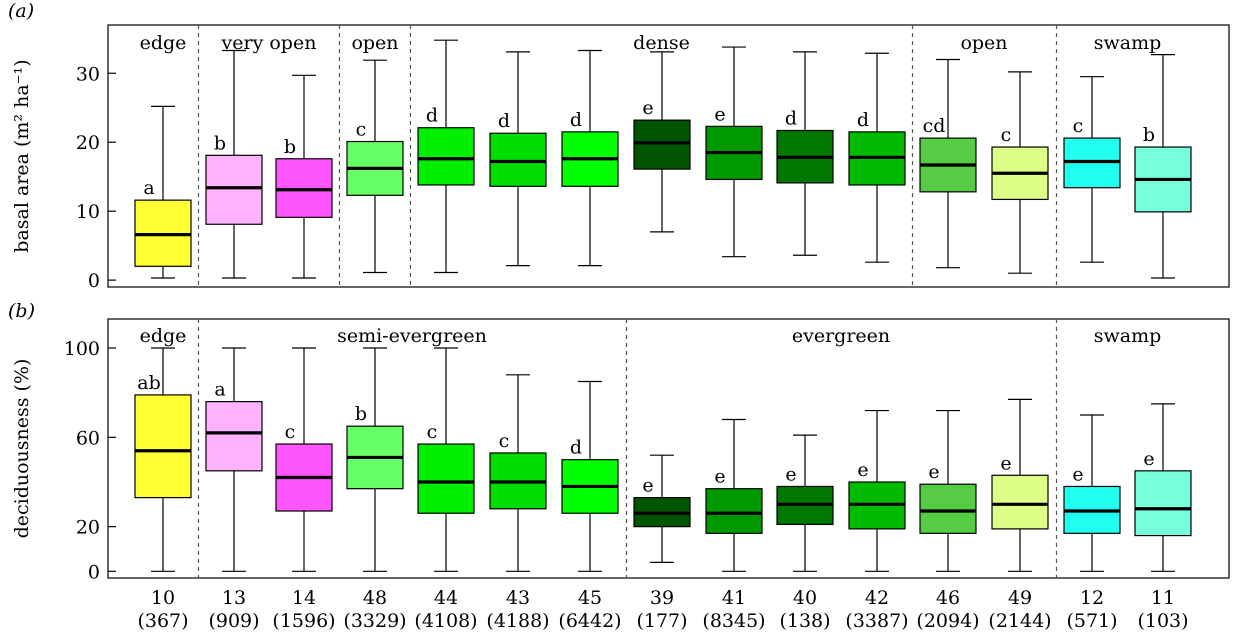 The image size is (1241, 639). Describe the element at coordinates (734, 598) in the screenshot. I see `category-label: 41` at that location.